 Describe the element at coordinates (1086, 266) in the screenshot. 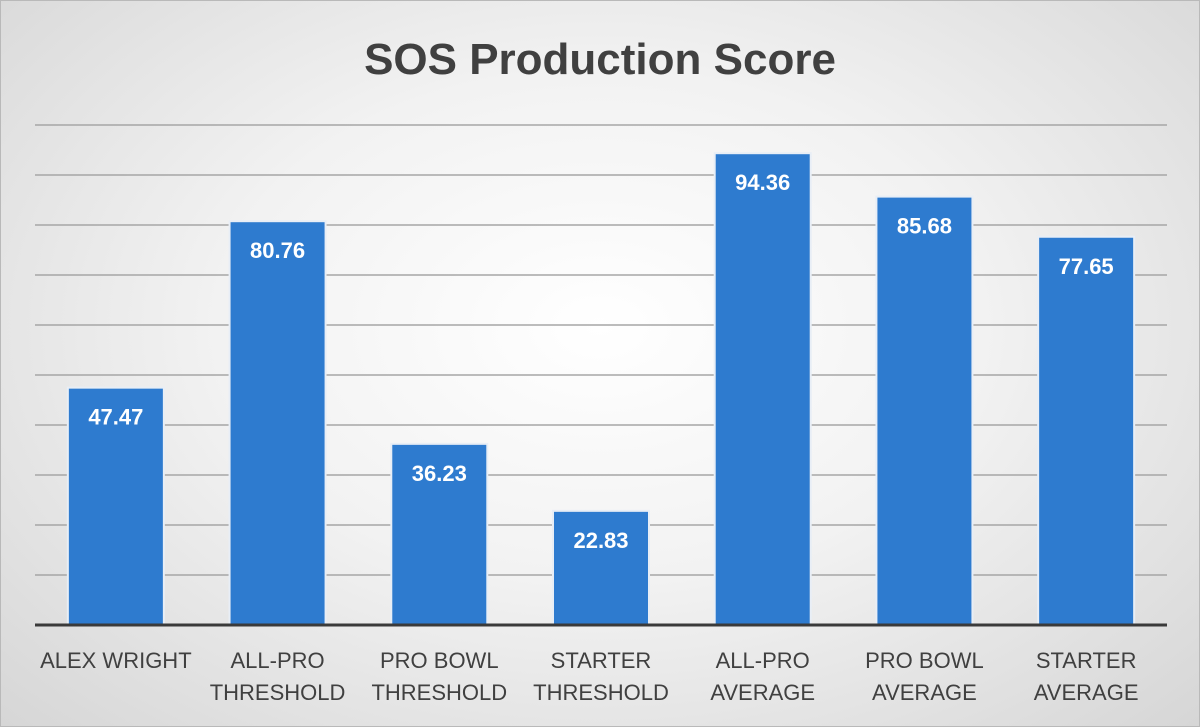

I see `data-label: 77.65` at that location.